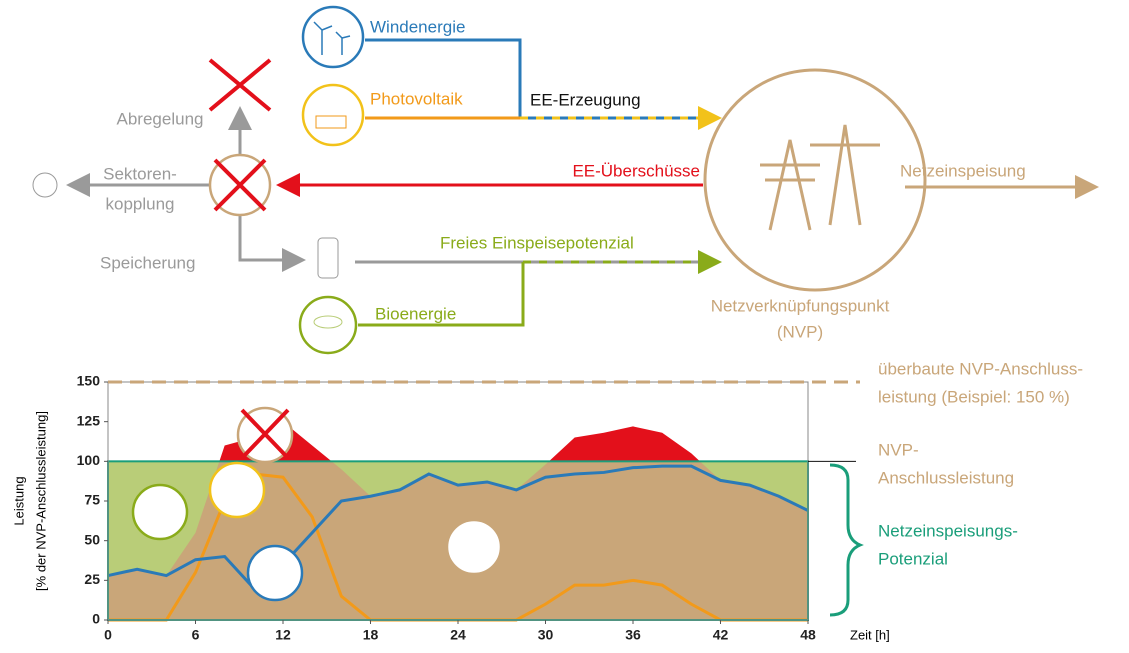  Describe the element at coordinates (800, 305) in the screenshot. I see `nvp-label: Netzverknüpfungspunkt` at that location.